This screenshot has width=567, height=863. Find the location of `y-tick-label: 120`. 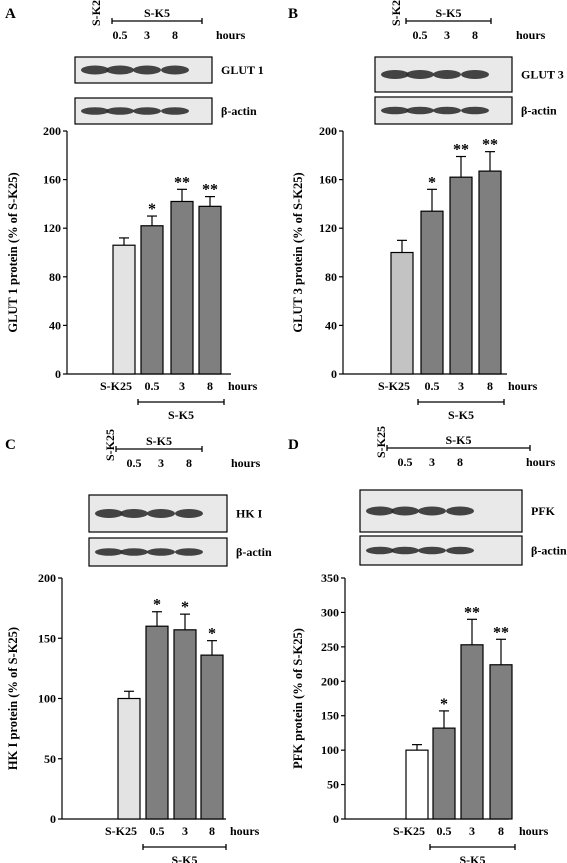

y-tick-label: 120 is located at coordinates (328, 228).